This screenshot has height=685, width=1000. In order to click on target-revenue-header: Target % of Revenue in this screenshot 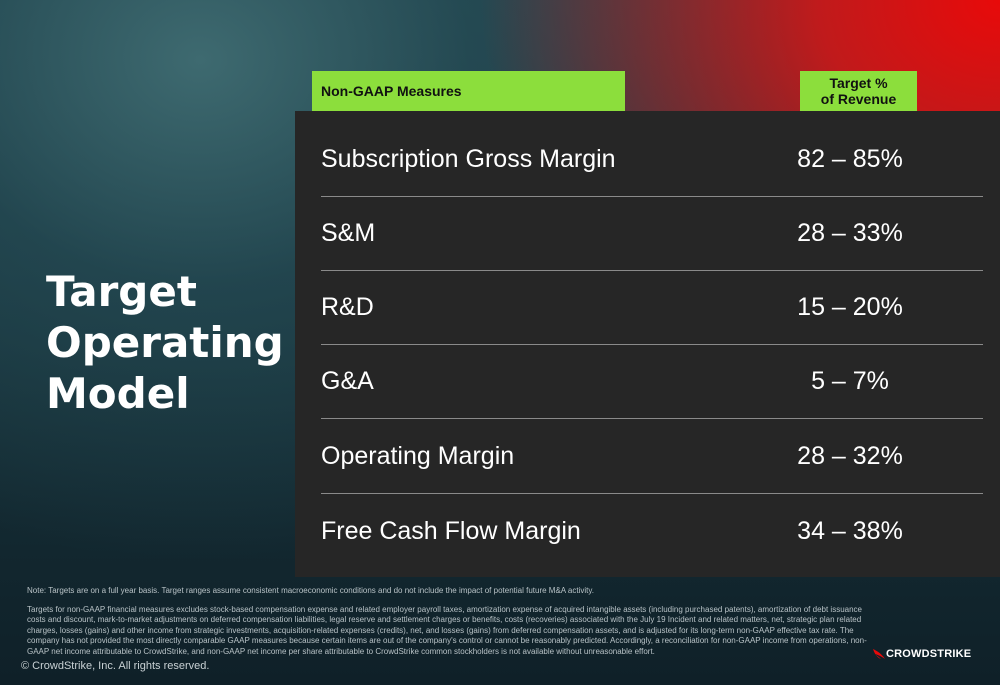, I will do `click(858, 91)`.